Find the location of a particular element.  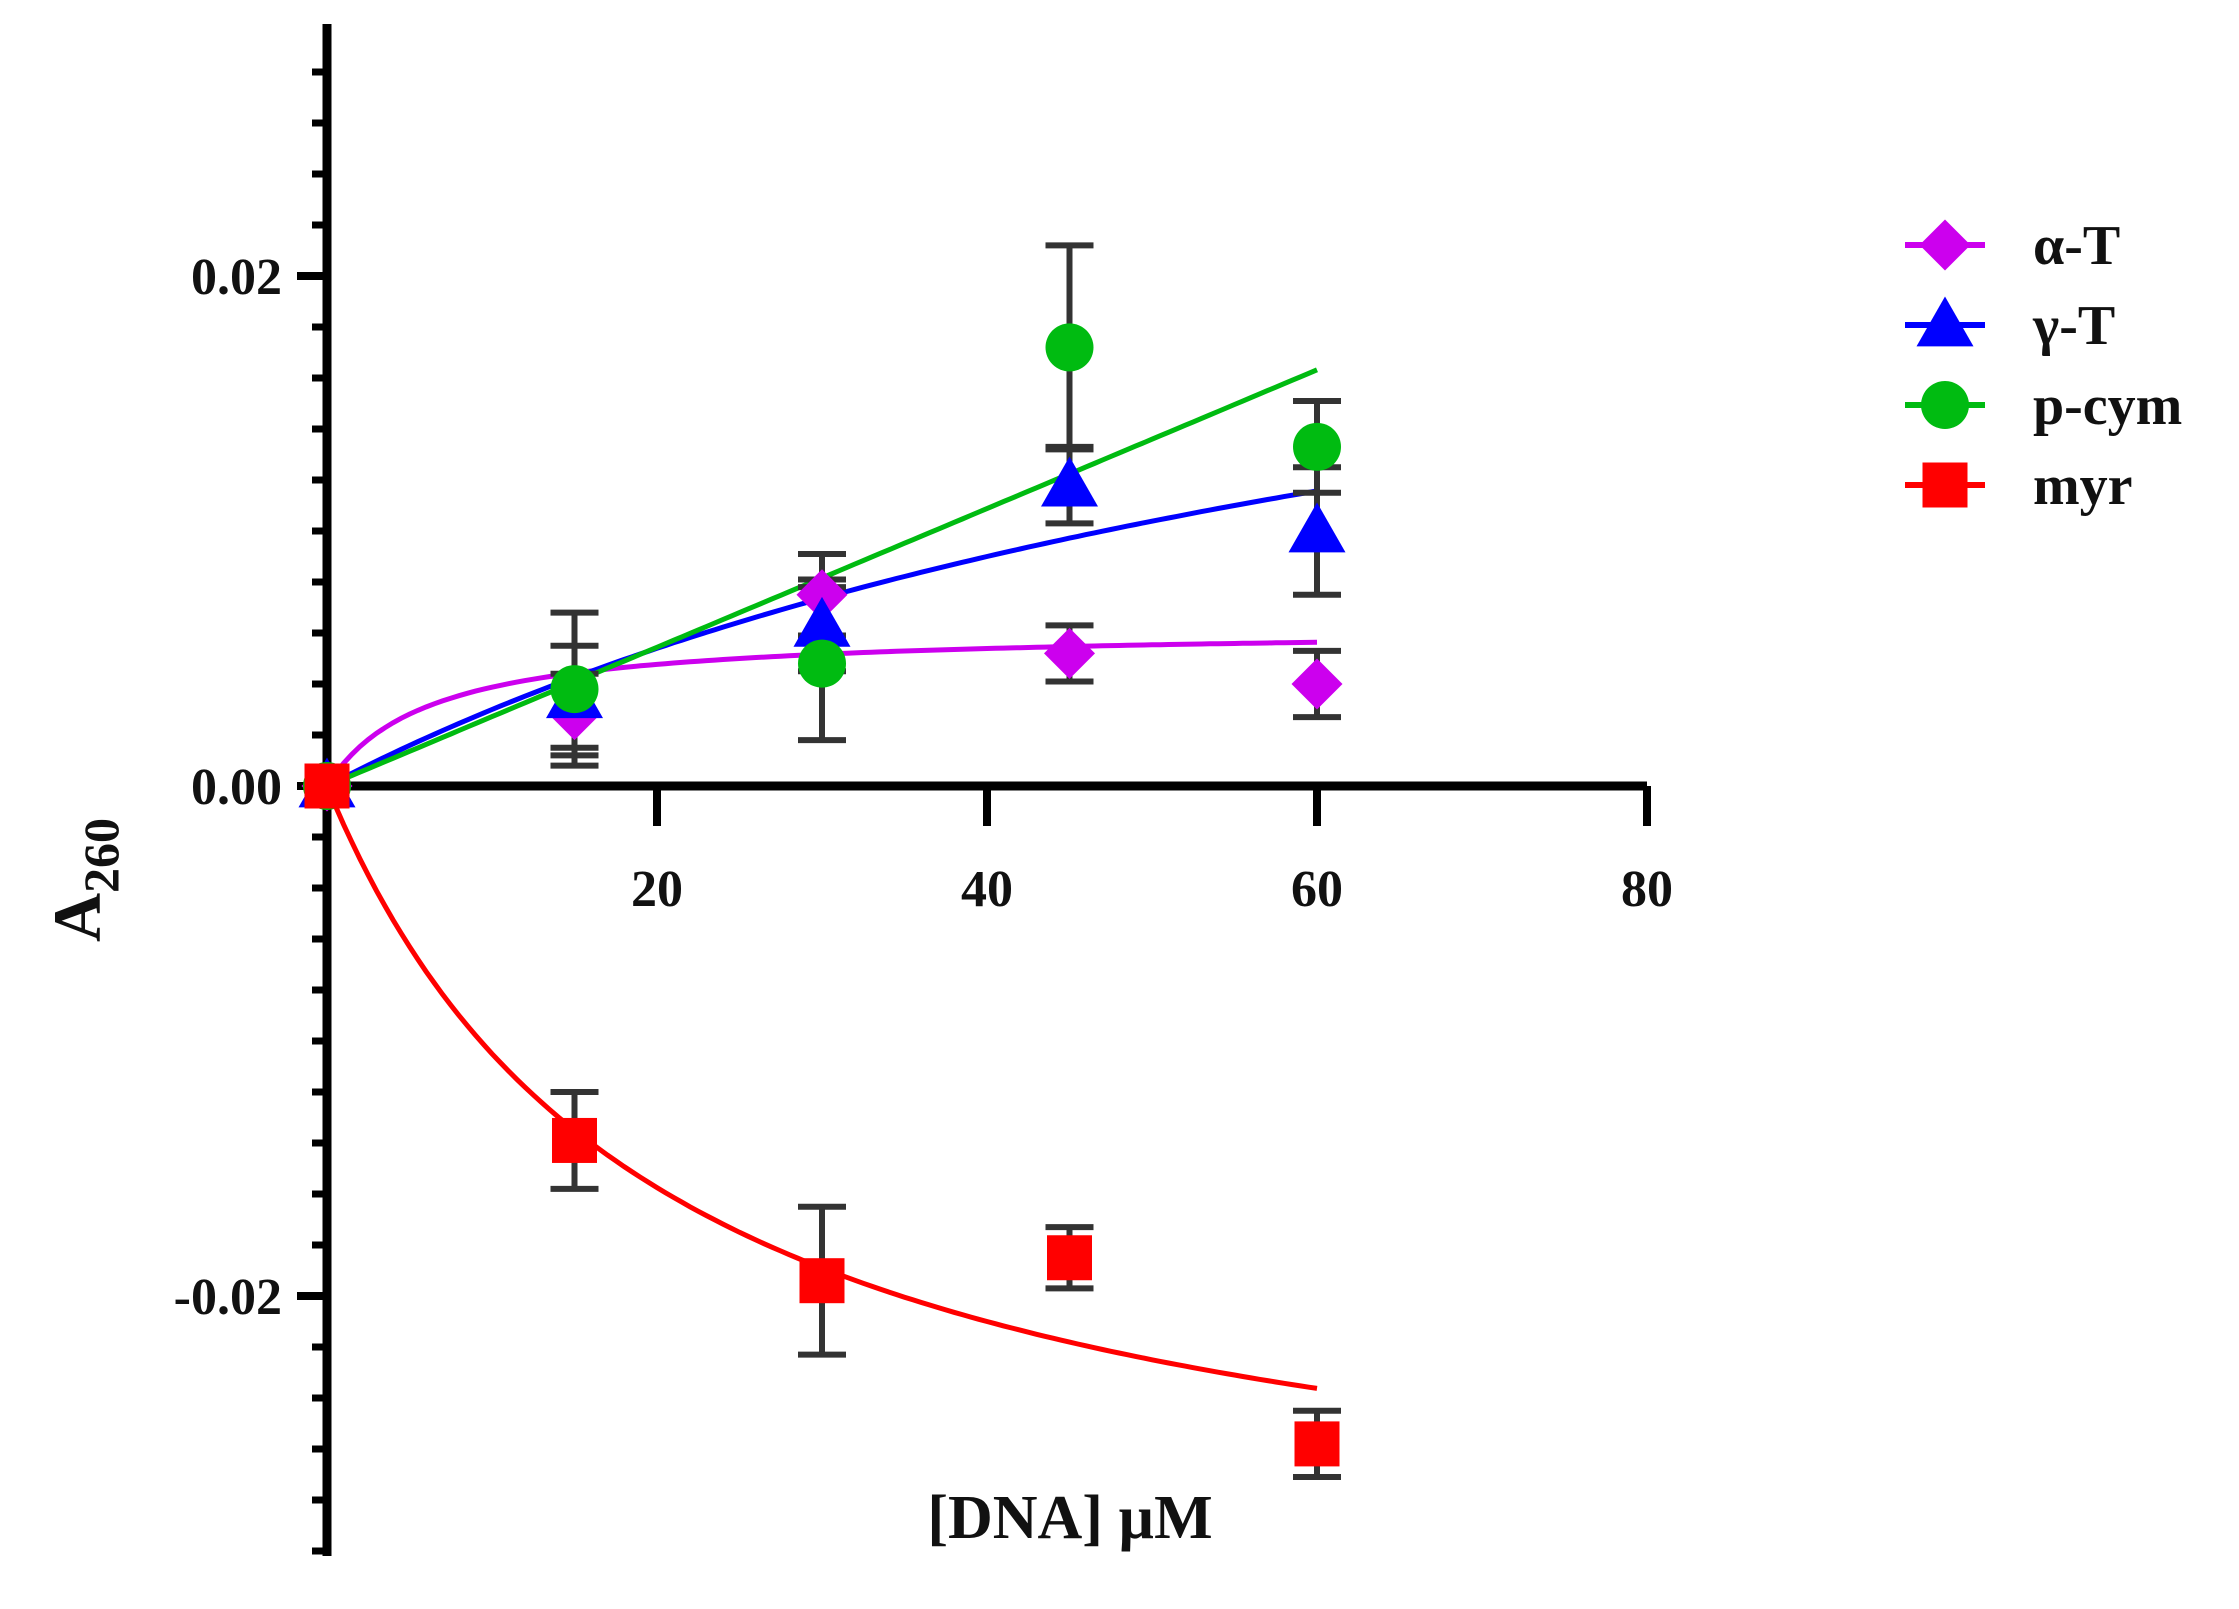

legend-entry: myr is located at coordinates (2019, 486).